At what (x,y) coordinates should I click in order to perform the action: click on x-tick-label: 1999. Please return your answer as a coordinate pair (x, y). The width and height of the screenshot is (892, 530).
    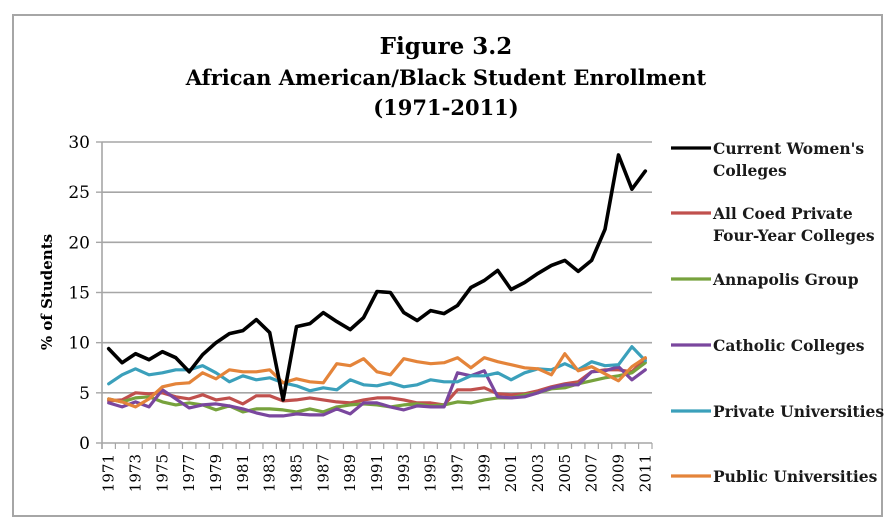
    Looking at the image, I should click on (484, 473).